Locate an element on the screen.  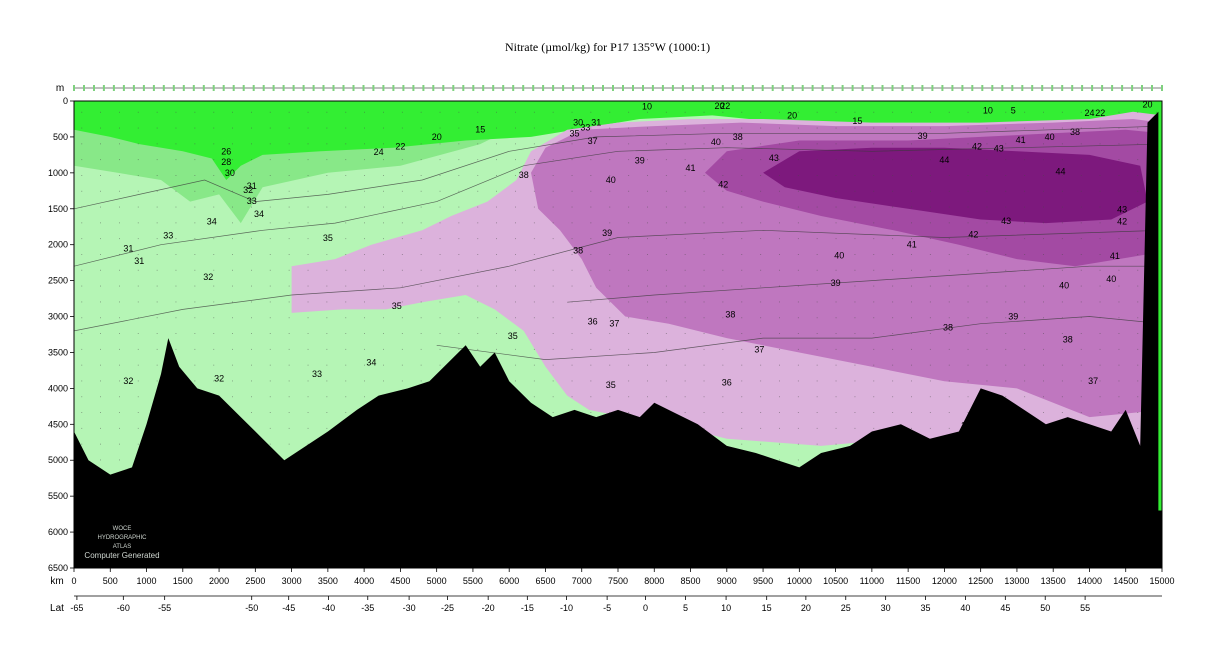
y-tick-label: 5500 is located at coordinates (58, 496).